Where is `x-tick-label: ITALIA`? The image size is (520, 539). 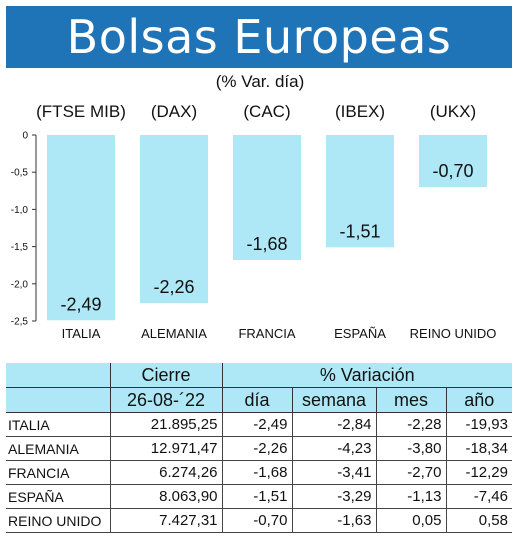
x-tick-label: ITALIA is located at coordinates (81, 333).